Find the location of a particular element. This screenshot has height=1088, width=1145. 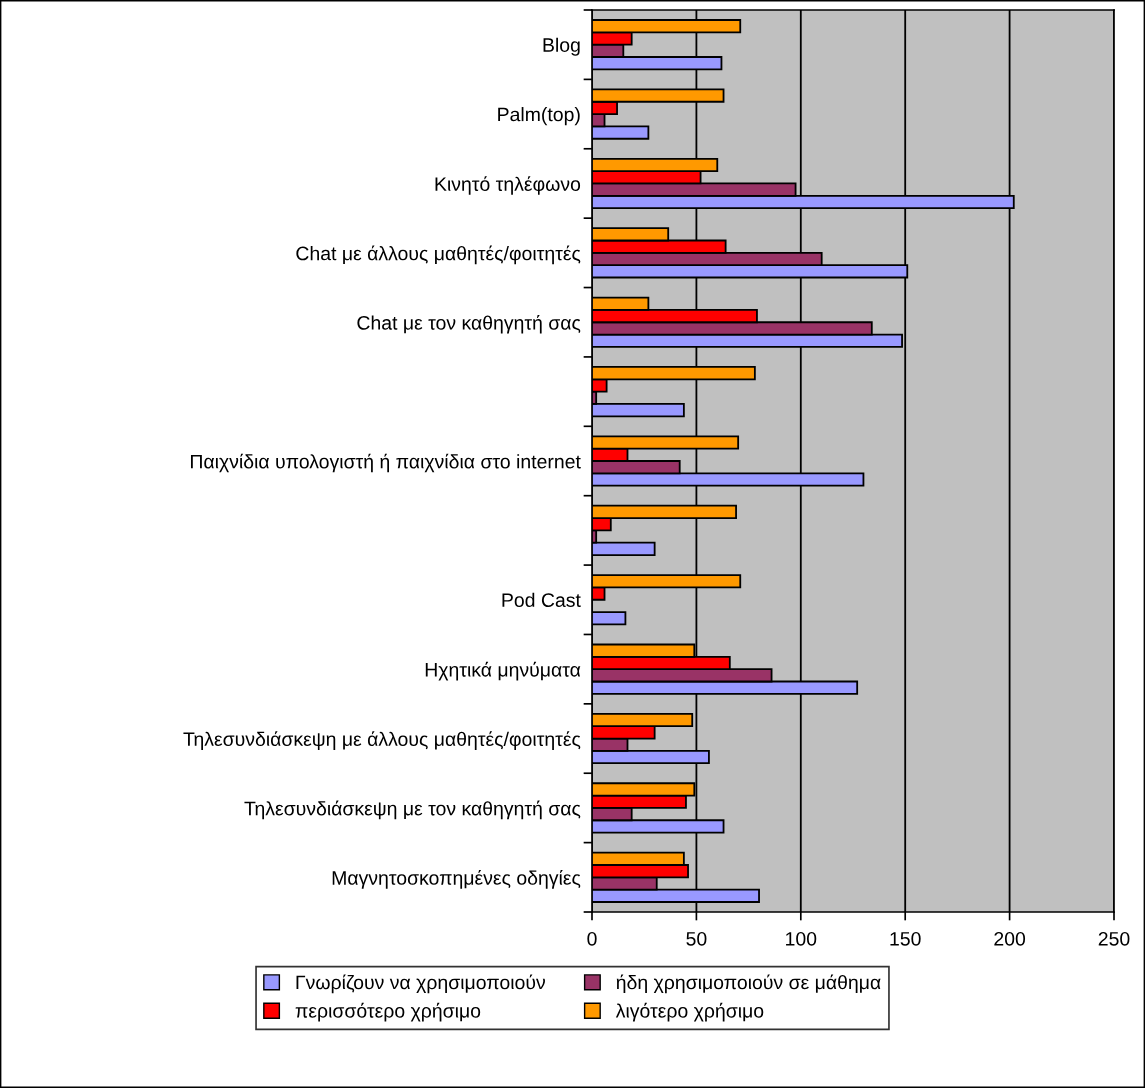

x-tick-label: 100 is located at coordinates (801, 938).